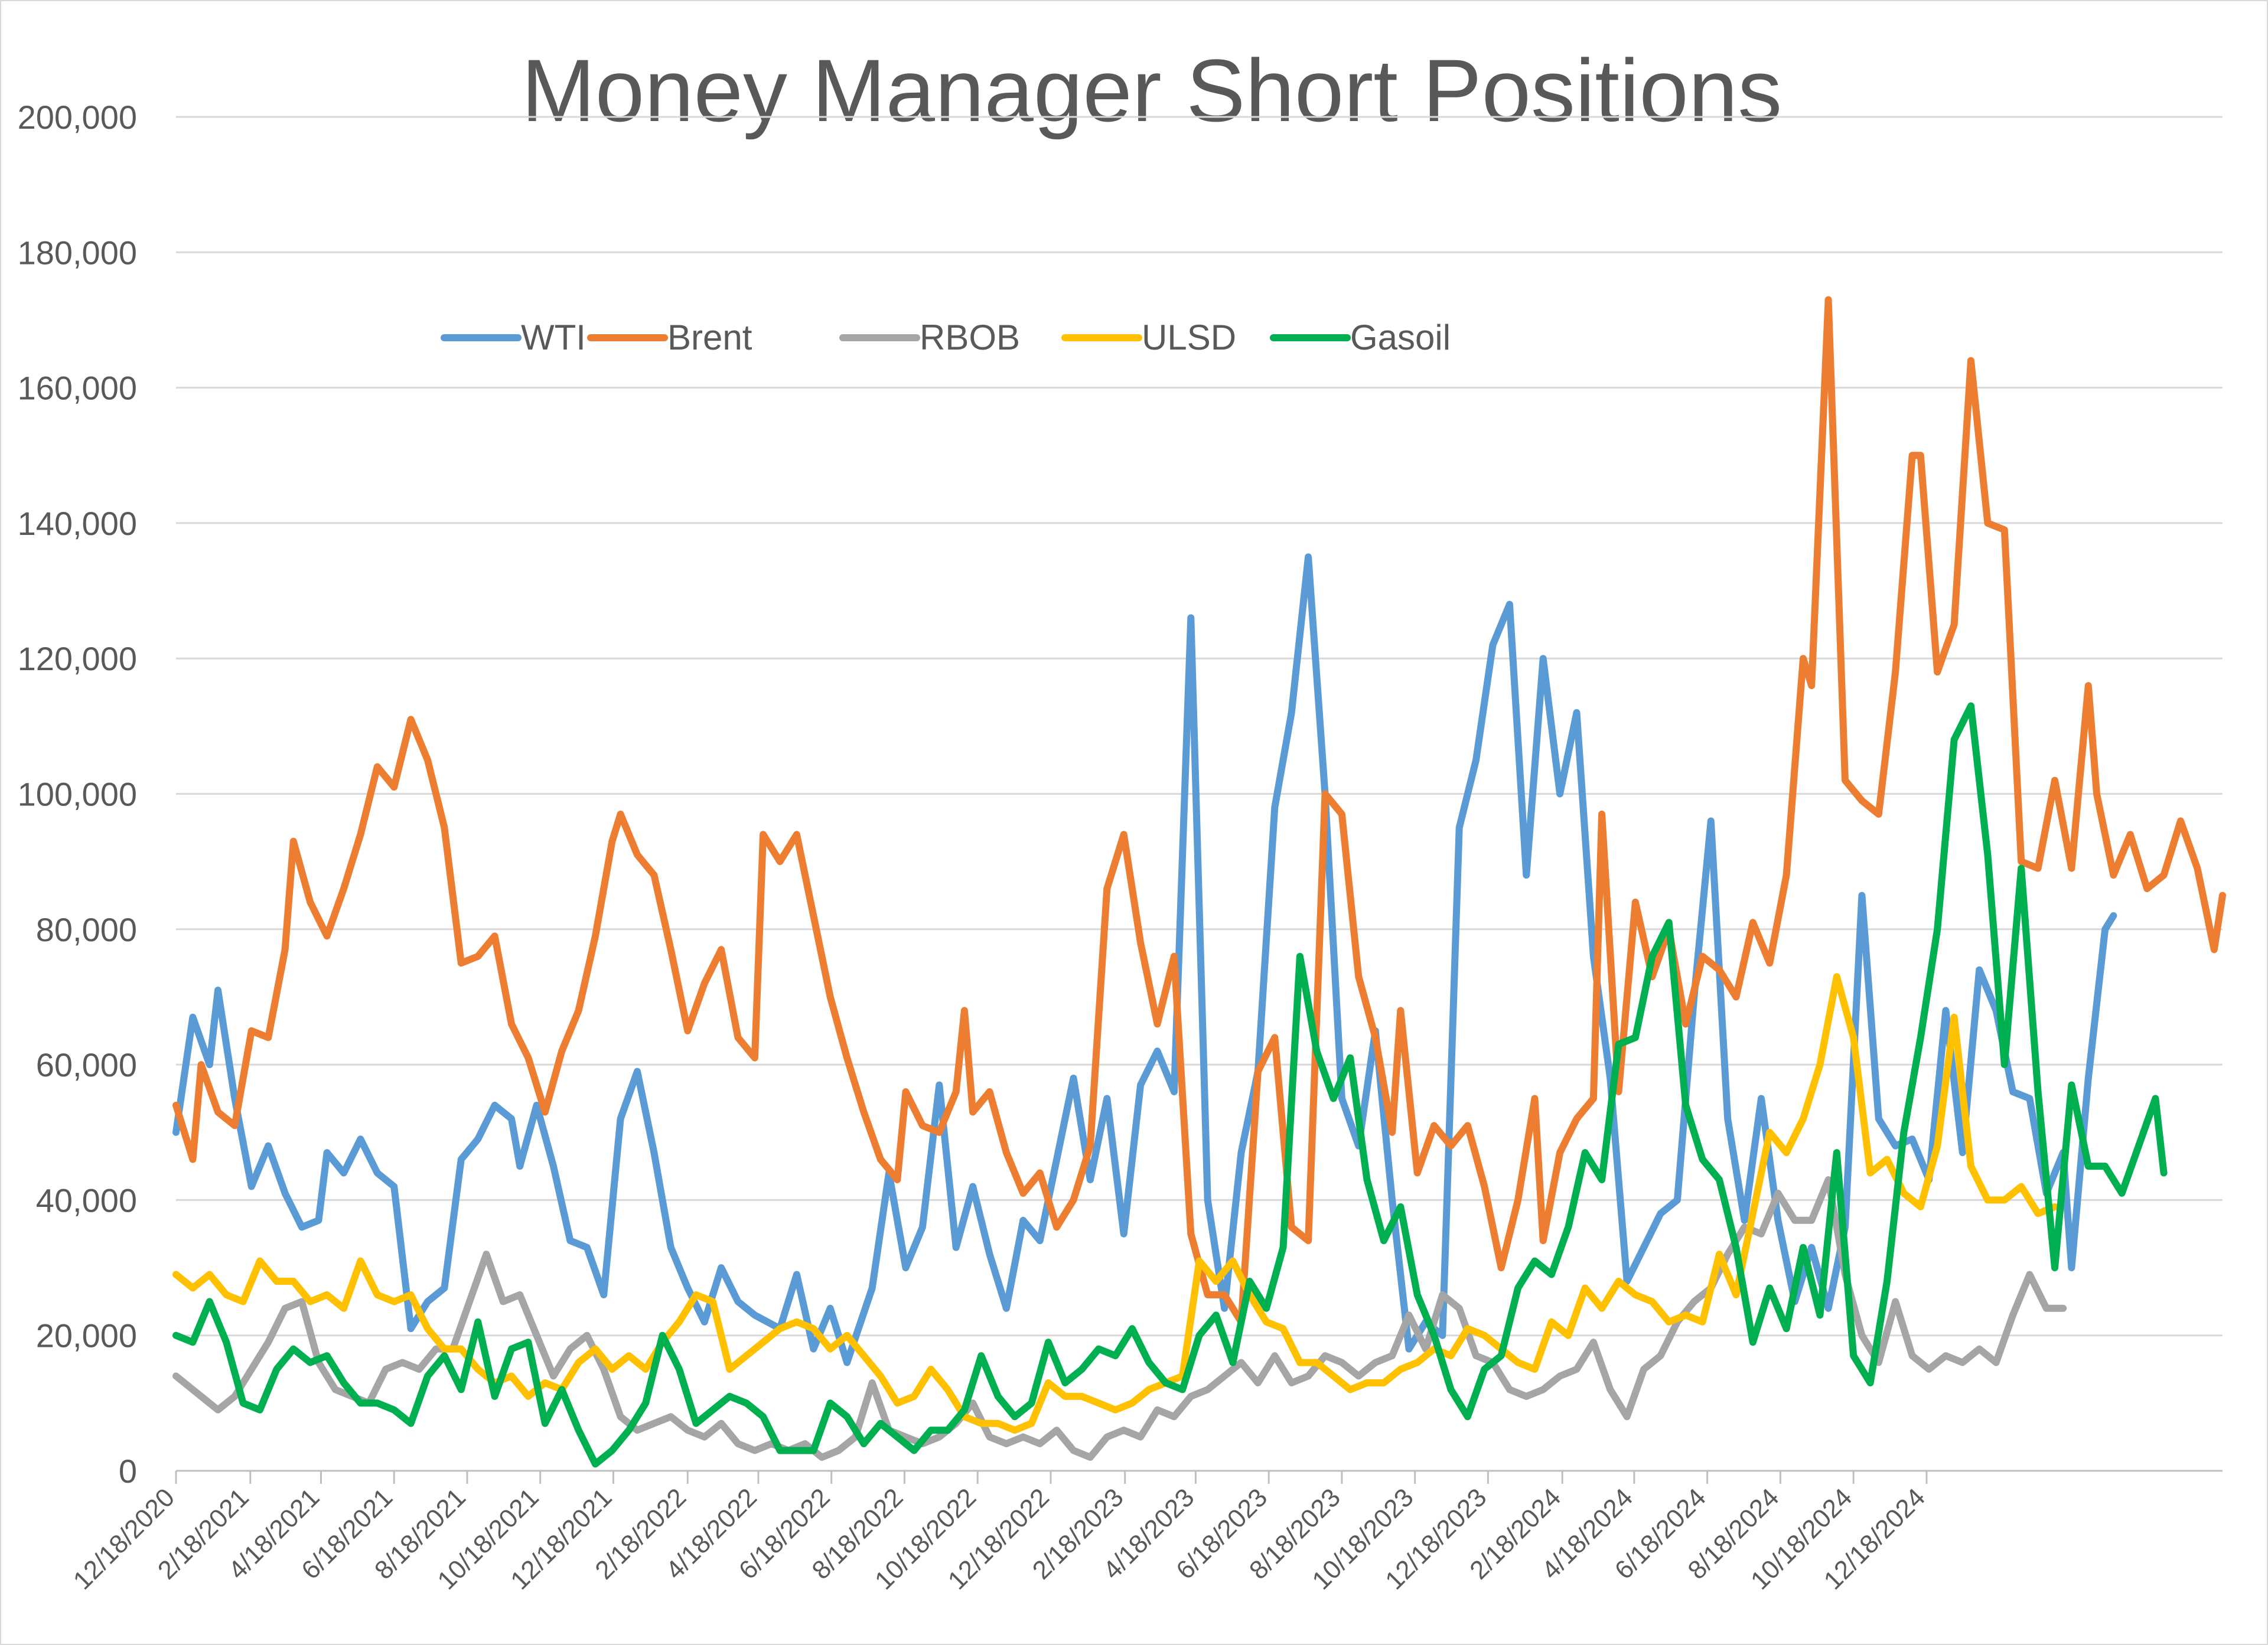 The height and width of the screenshot is (1645, 2268). Describe the element at coordinates (124, 1539) in the screenshot. I see `x-tick-label: 12/18/2020` at that location.